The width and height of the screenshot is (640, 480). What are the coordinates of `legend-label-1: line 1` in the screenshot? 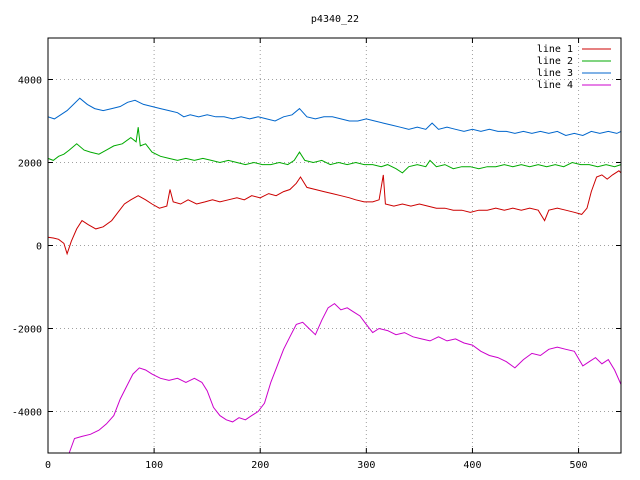 It's located at (555, 49).